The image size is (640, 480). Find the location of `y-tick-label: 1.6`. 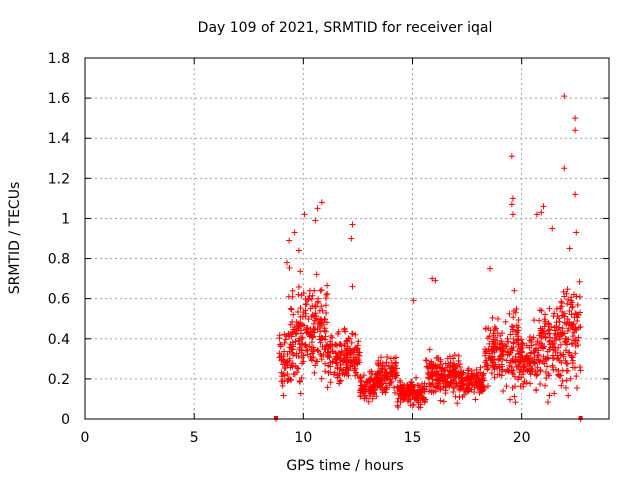

y-tick-label: 1.6 is located at coordinates (59, 99).